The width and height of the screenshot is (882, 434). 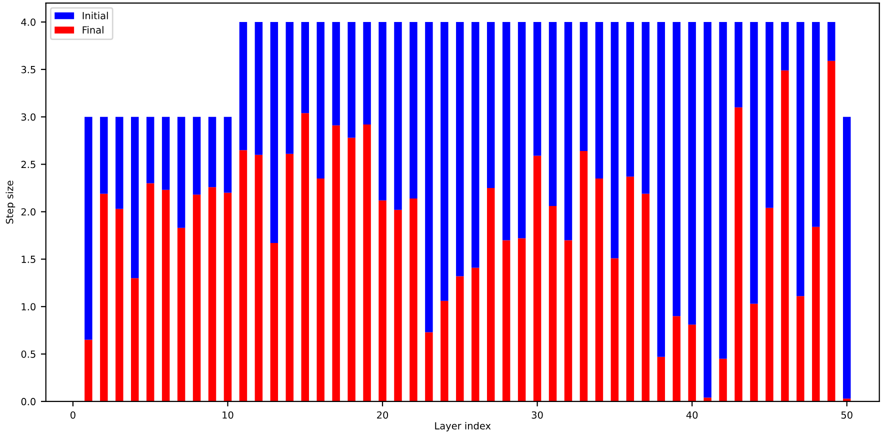 What do you see at coordinates (846, 415) in the screenshot?
I see `x-tick-label: 50` at bounding box center [846, 415].